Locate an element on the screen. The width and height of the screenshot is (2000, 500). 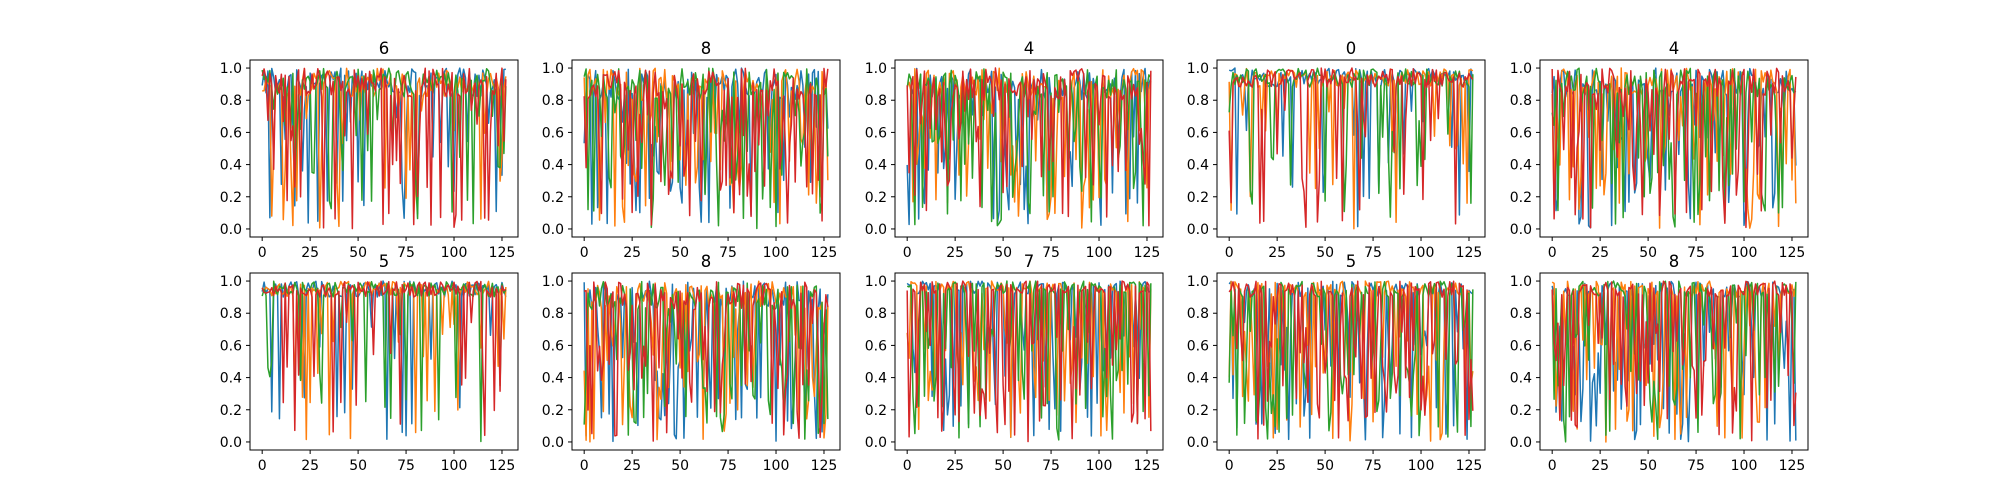
subplot-3: 0 25 50 75 100 125 0.0 0.2 0.4 0.6 0.8 1.0 4 is located at coordinates (1014, 150).